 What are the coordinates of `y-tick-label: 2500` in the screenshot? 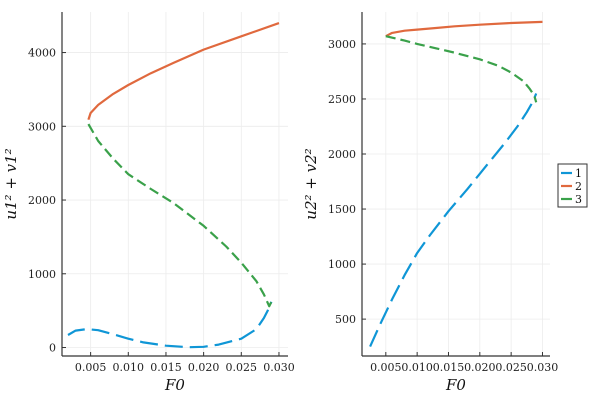 It's located at (342, 99).